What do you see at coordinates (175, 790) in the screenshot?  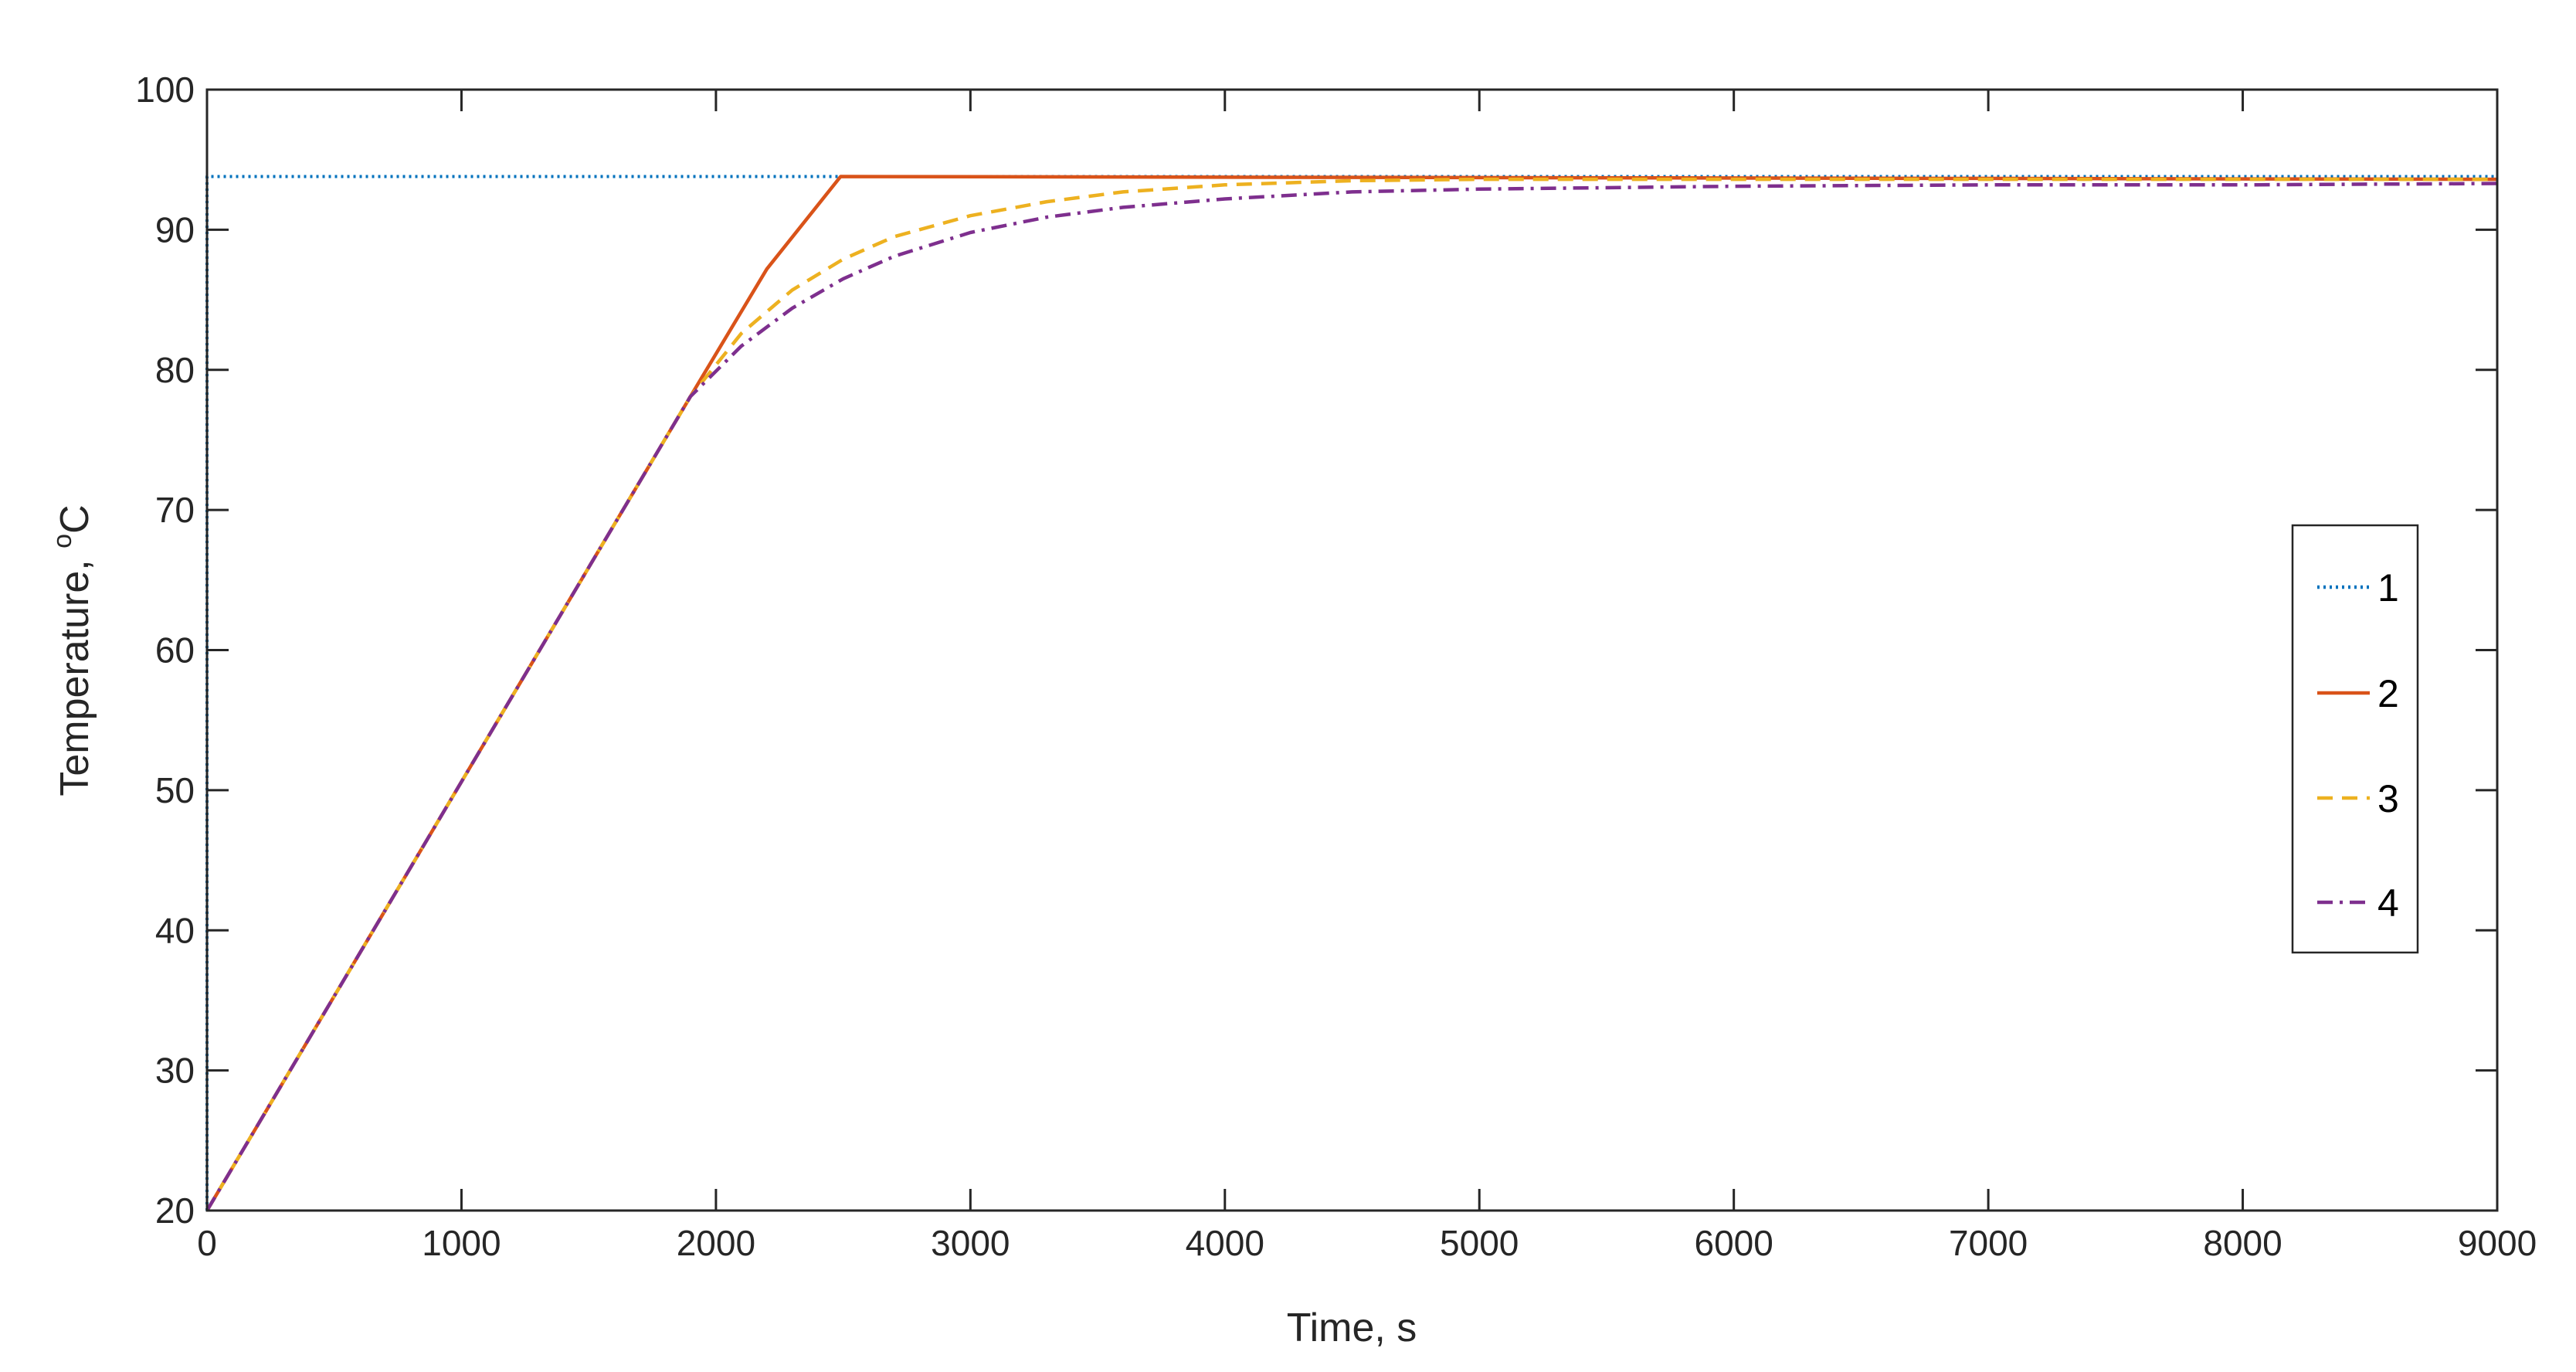 I see `y-tick-label: 50` at bounding box center [175, 790].